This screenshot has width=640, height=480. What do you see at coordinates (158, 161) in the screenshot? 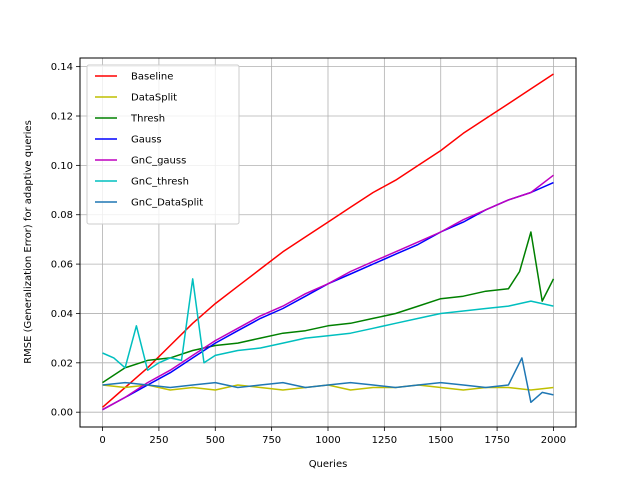
I see `legend-label: GnC_gauss` at bounding box center [158, 161].